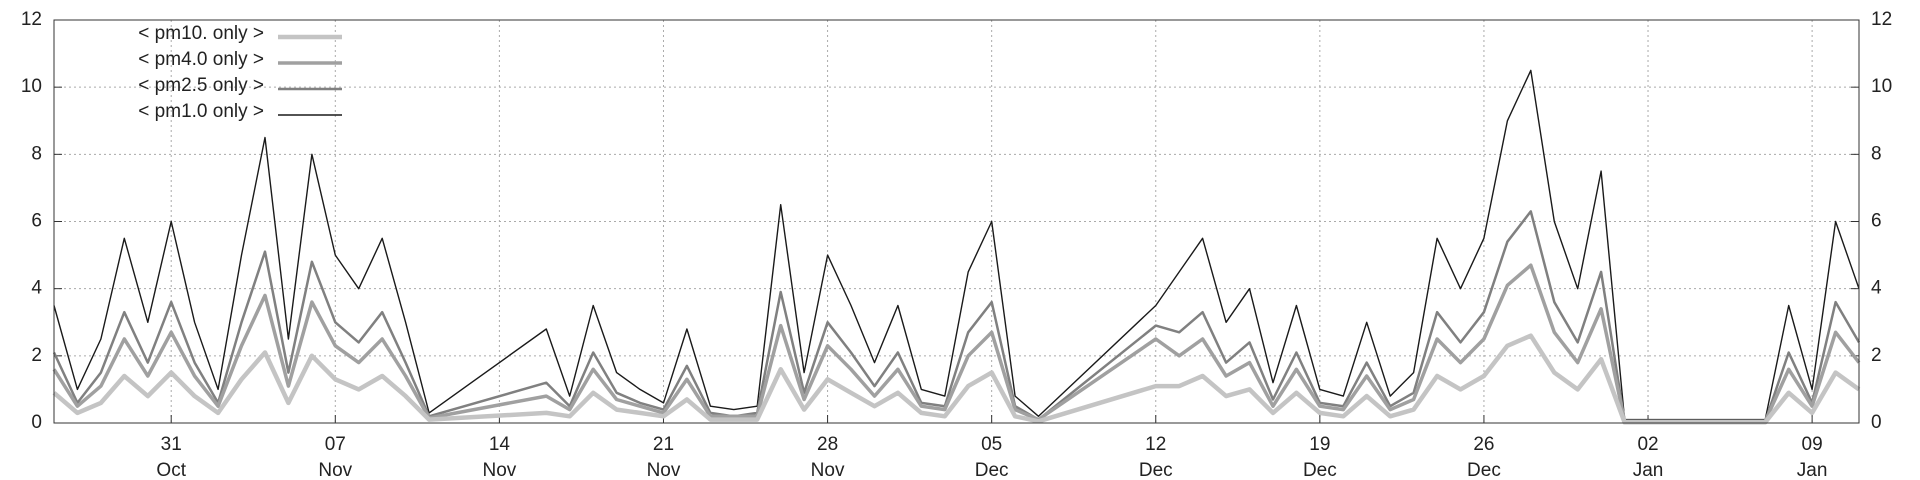  What do you see at coordinates (201, 33) in the screenshot?
I see `legend-label: < pm10. only >` at bounding box center [201, 33].